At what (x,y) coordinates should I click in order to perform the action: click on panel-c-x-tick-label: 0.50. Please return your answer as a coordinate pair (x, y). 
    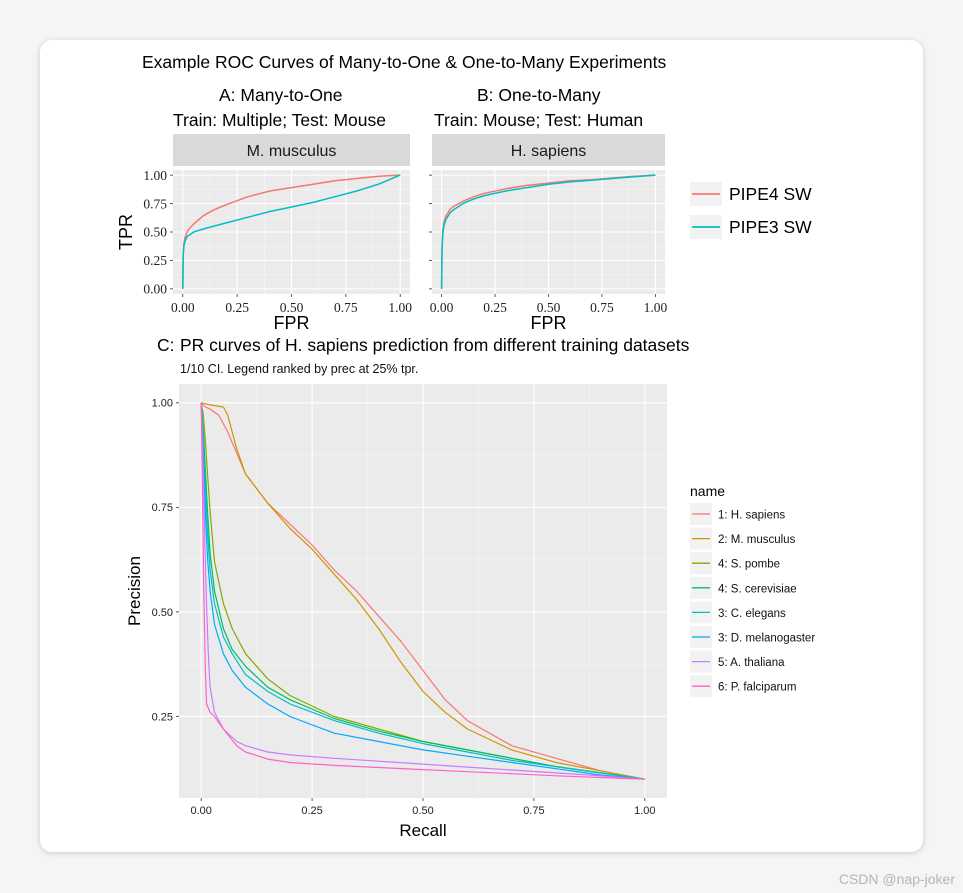
    Looking at the image, I should click on (422, 811).